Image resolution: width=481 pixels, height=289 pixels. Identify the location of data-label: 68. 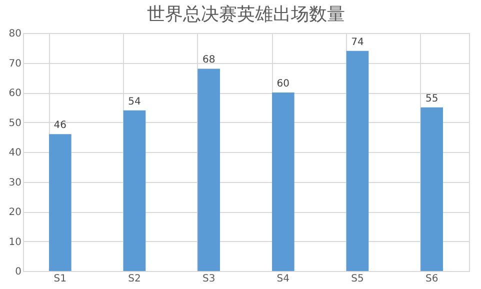
(209, 60).